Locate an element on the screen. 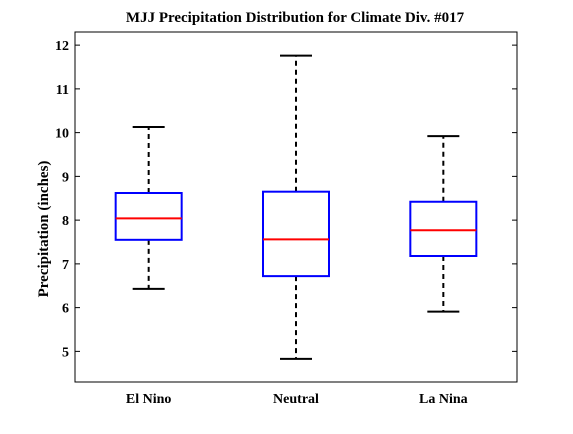 This screenshot has width=573, height=434. y-tick-label: 9 is located at coordinates (65, 177).